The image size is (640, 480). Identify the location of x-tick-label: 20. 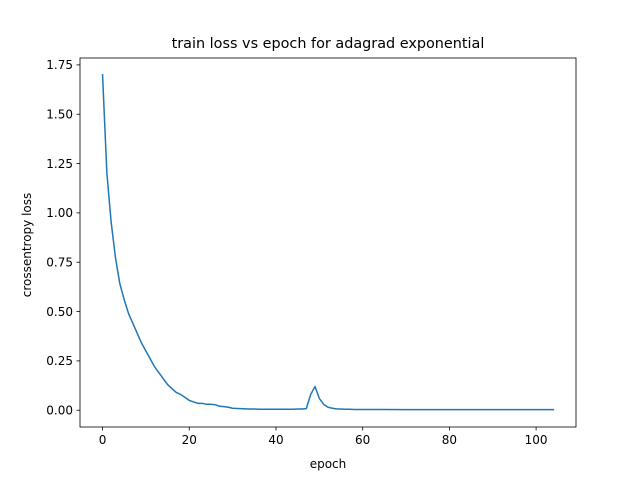
(189, 440).